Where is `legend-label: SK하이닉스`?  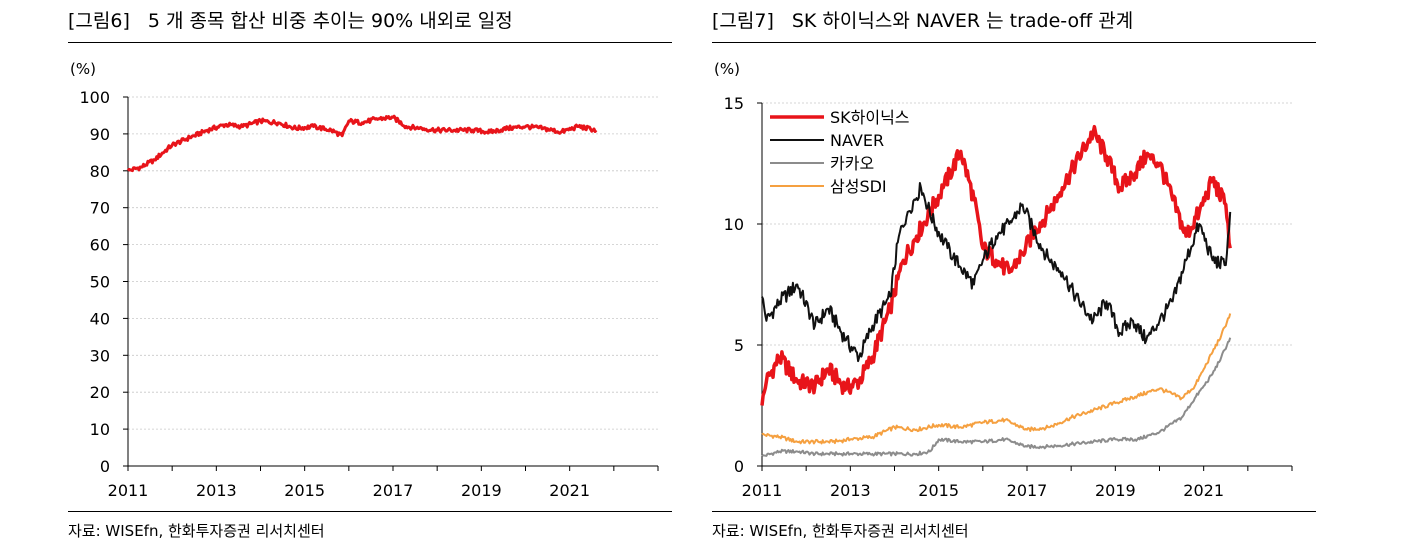
legend-label: SK하이닉스 is located at coordinates (870, 117).